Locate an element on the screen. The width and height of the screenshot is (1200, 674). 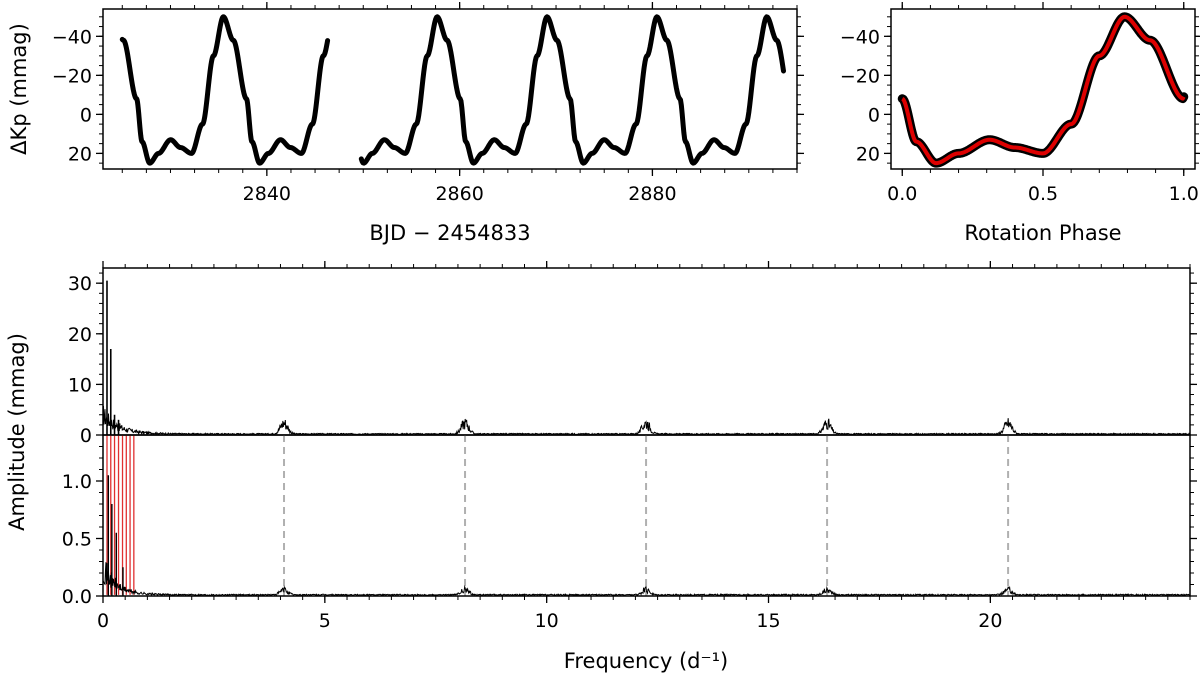
x-tick-label: 10 is located at coordinates (547, 621).